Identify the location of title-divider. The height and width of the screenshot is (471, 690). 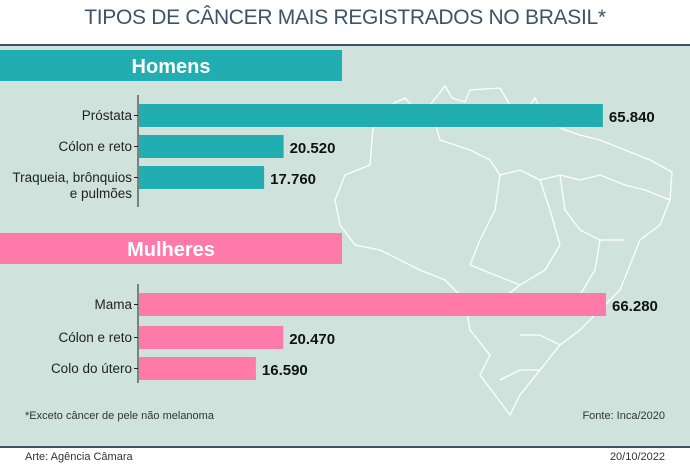
(345, 45).